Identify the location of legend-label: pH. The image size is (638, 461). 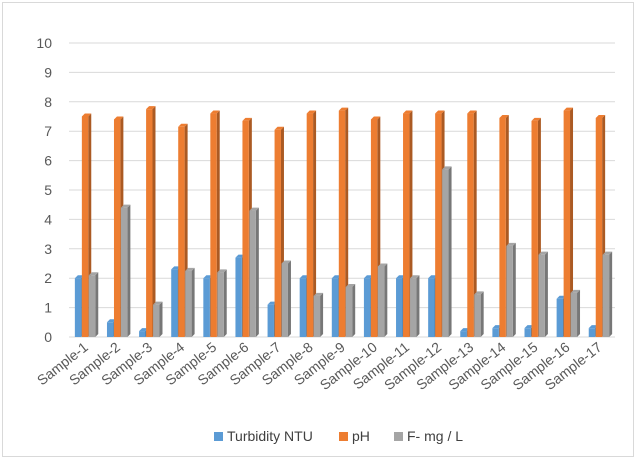
(361, 436).